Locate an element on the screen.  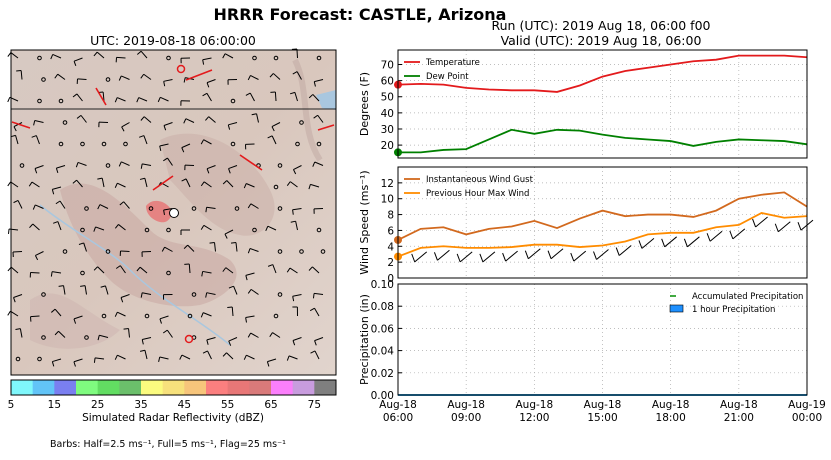
colorbar-tick-label: 55 is located at coordinates (227, 405).